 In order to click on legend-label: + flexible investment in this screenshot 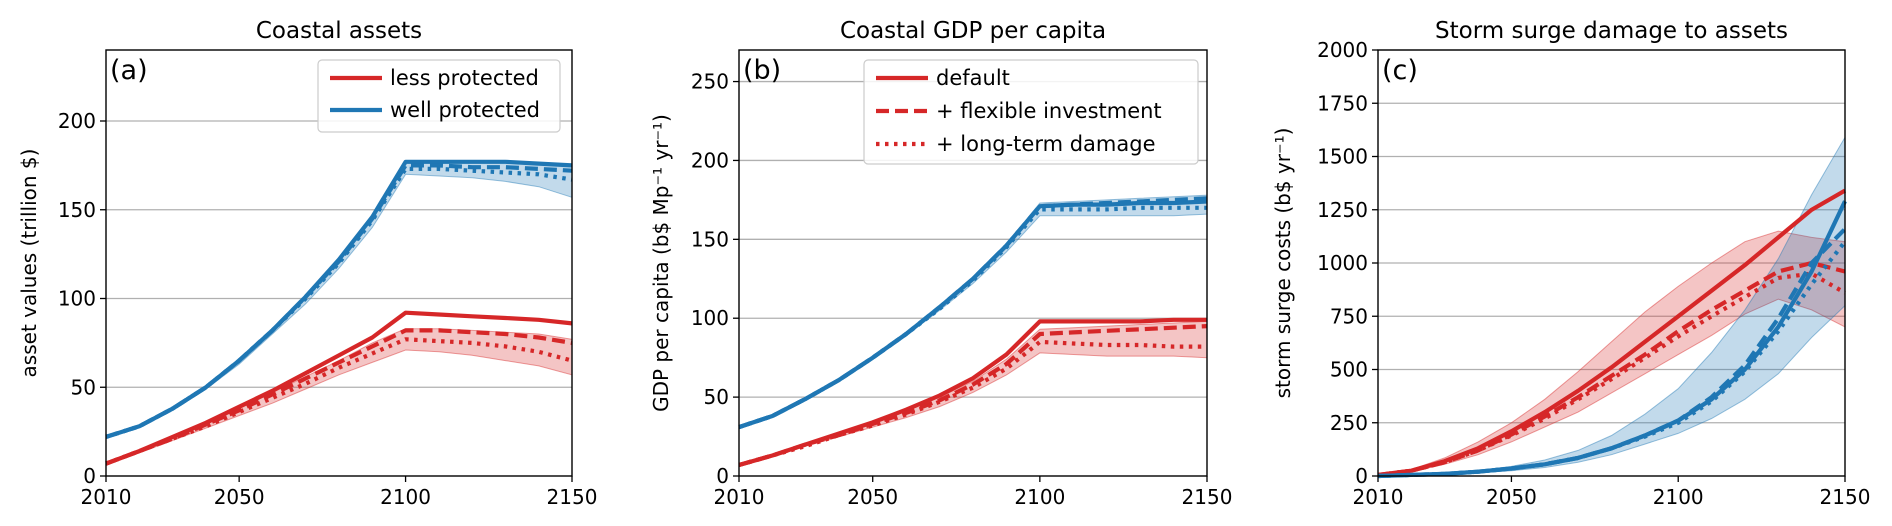, I will do `click(1049, 111)`.